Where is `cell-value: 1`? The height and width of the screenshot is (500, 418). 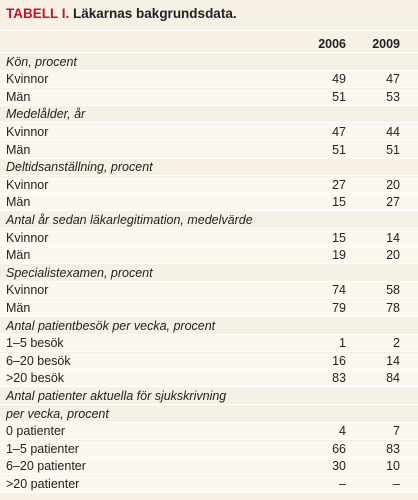 cell-value: 1 is located at coordinates (342, 343).